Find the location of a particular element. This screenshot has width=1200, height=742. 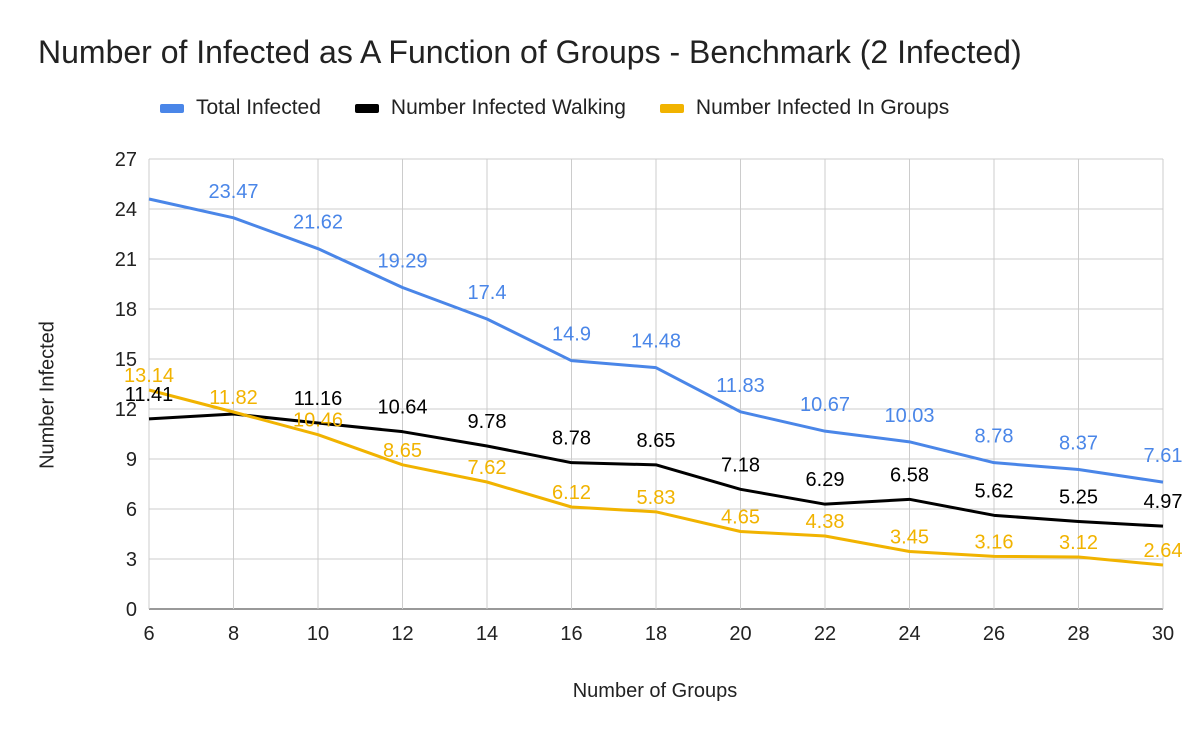

data-label-series-1: 7.18 is located at coordinates (740, 465).